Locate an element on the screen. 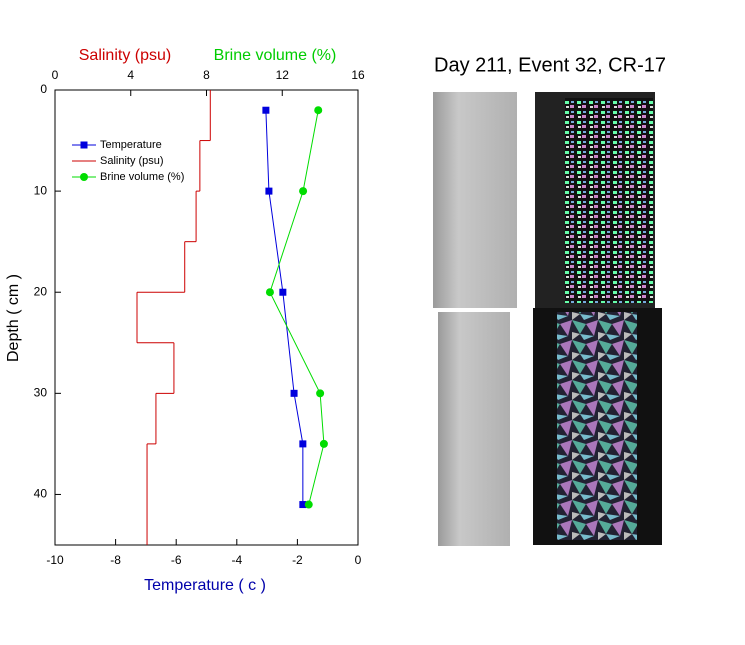 This screenshot has height=645, width=745. x-tick-label: -10 is located at coordinates (55, 560).